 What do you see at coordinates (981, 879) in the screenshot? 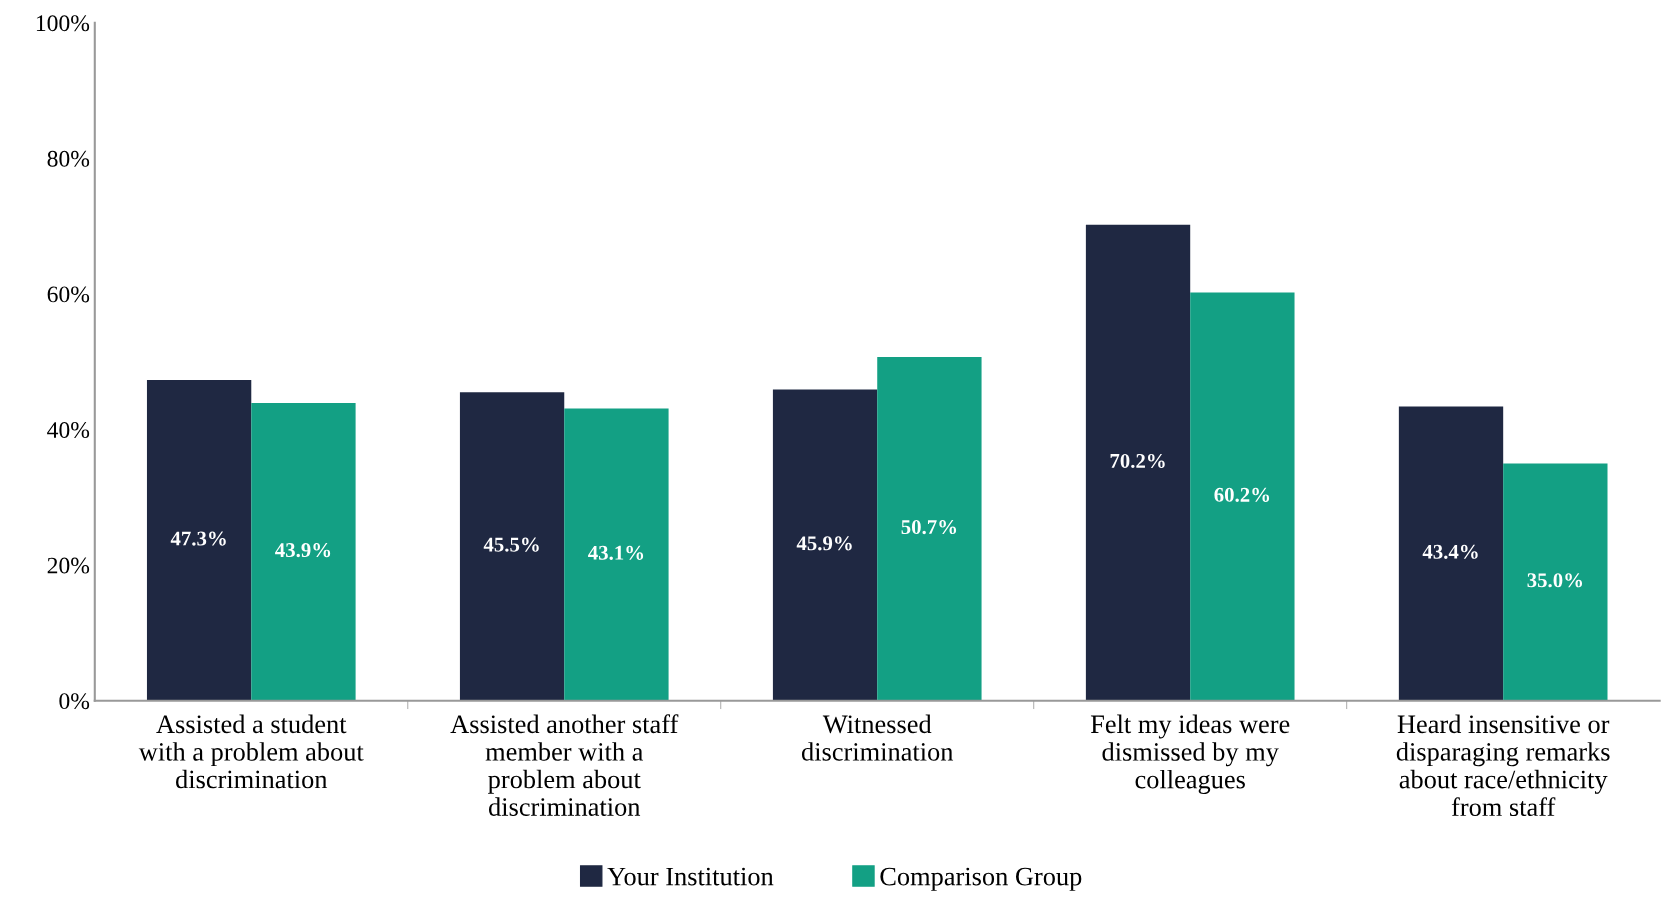
I see `legend-label: Comparison Group` at bounding box center [981, 879].